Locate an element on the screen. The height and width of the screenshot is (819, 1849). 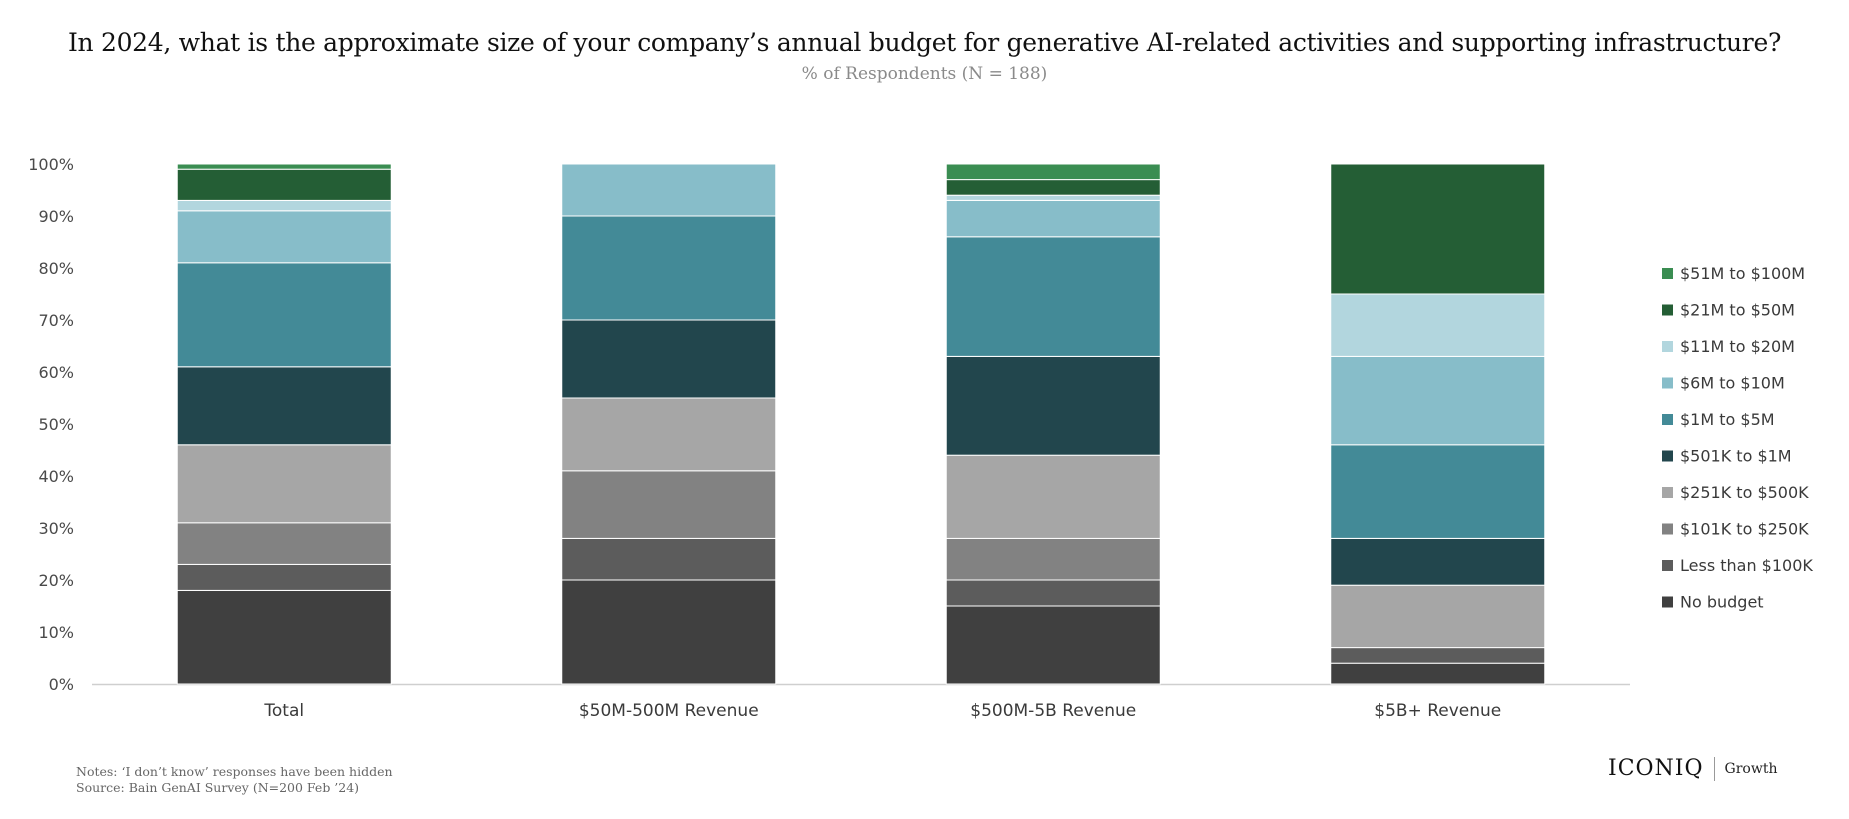
y-tick-label: 50% is located at coordinates (56, 424).